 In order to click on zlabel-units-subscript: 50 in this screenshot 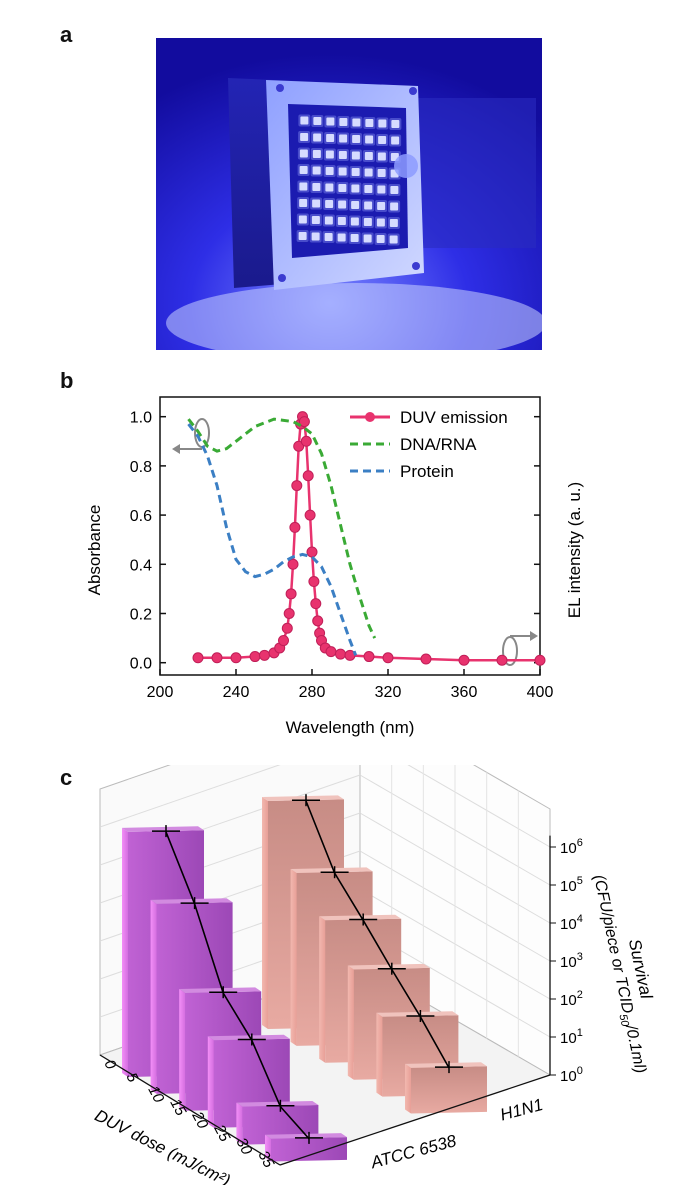, I will do `click(623, 1020)`.